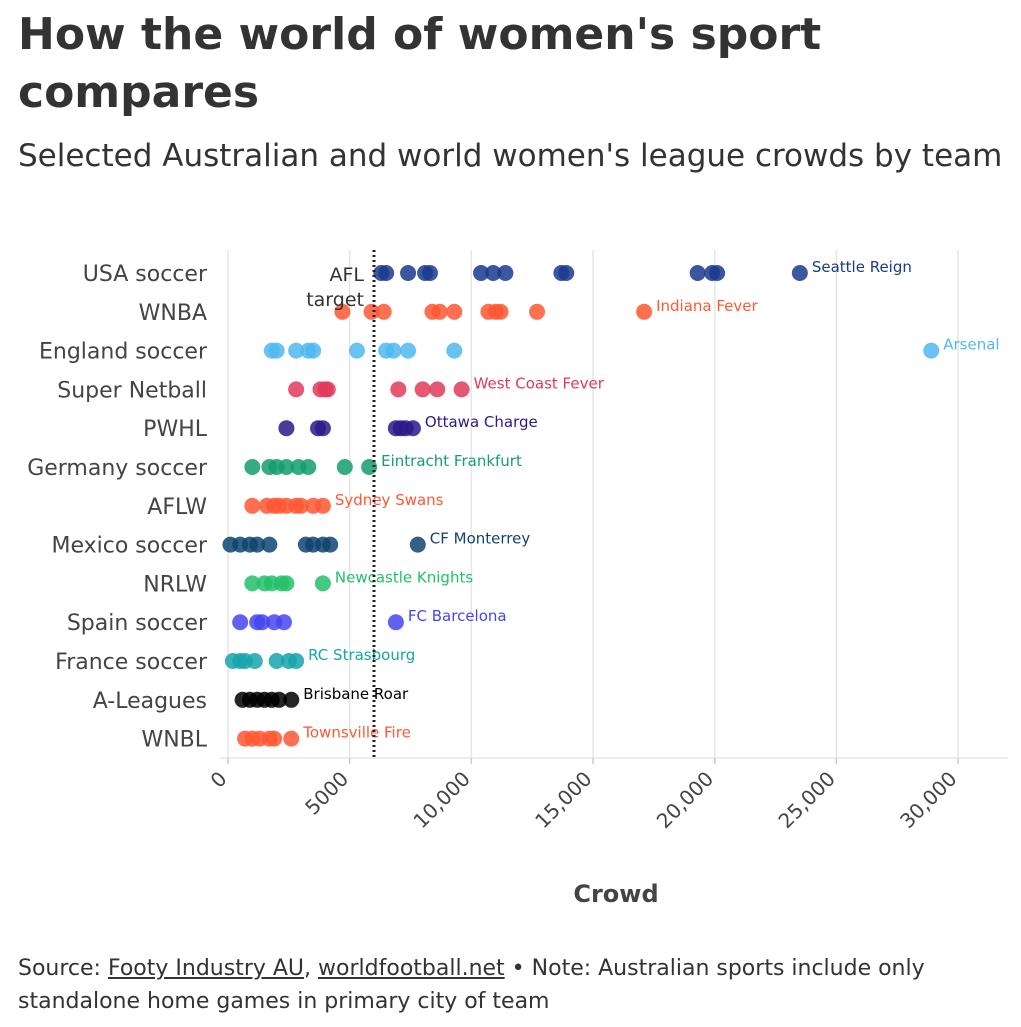 Image resolution: width=1021 pixels, height=1027 pixels. I want to click on x-tick-label-3: 15,000, so click(563, 800).